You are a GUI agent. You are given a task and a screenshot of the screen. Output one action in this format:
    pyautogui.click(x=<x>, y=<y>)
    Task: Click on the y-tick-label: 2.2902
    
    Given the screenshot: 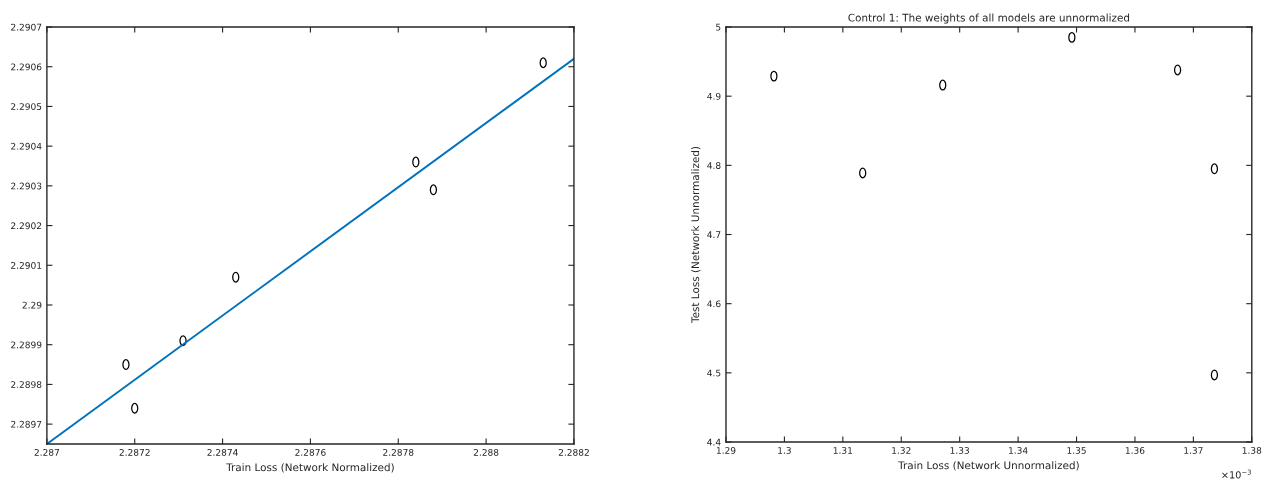 What is the action you would take?
    pyautogui.click(x=26, y=226)
    